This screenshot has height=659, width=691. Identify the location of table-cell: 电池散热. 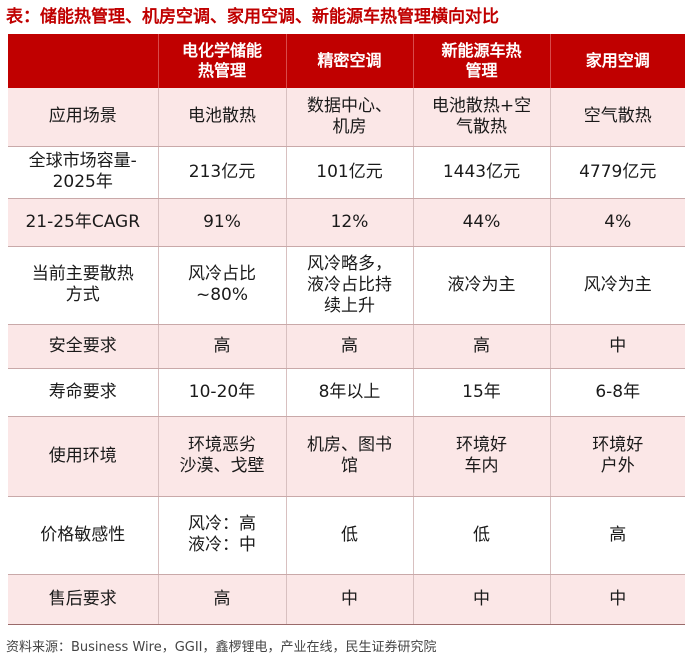
(221, 117).